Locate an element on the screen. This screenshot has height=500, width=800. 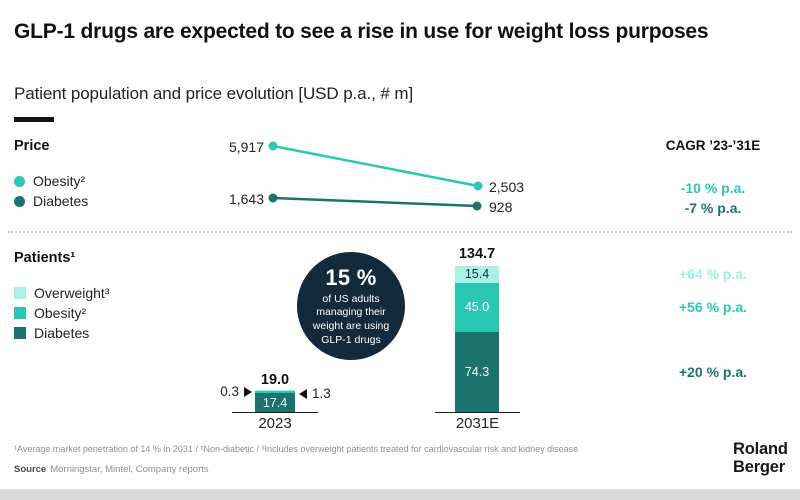
bar-2031: 15.4 45.0 74.3 is located at coordinates (477, 339).